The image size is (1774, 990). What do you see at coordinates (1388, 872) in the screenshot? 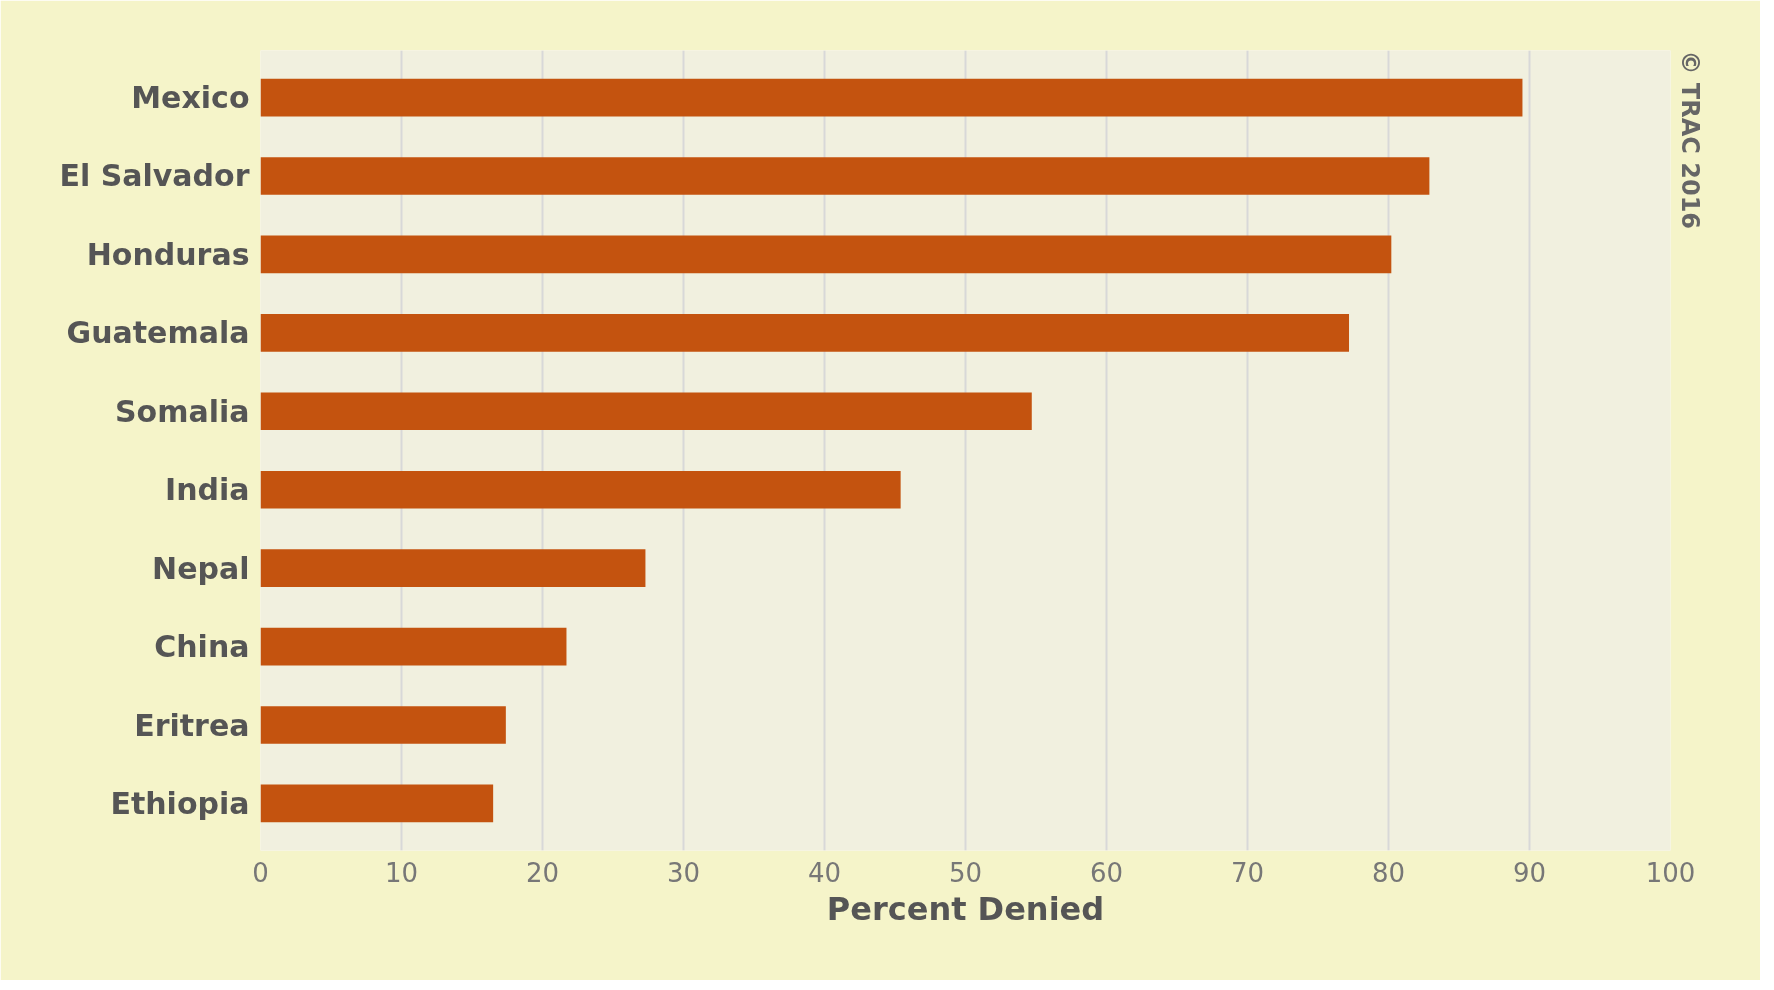
I see `x-tick-label: 80` at bounding box center [1388, 872].